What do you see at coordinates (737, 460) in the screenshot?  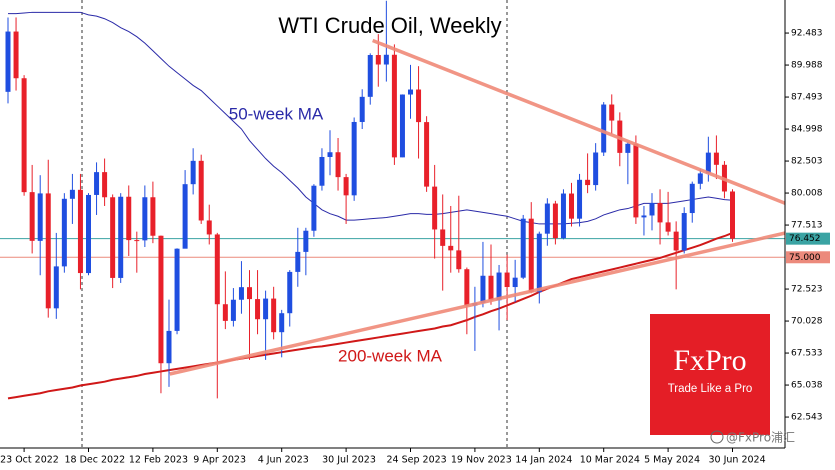 I see `x-tick-label: 30 Jun 2024` at bounding box center [737, 460].